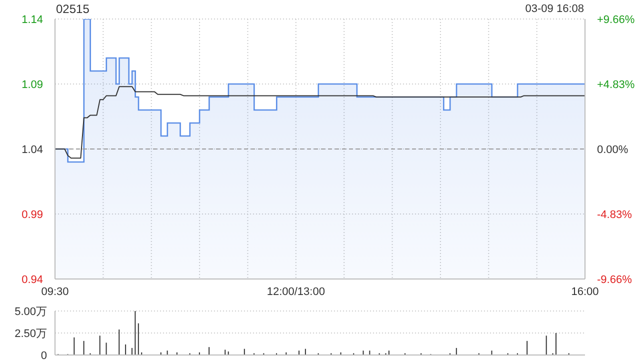 The image size is (640, 360). I want to click on y-tick-label: 1.04, so click(32, 150).